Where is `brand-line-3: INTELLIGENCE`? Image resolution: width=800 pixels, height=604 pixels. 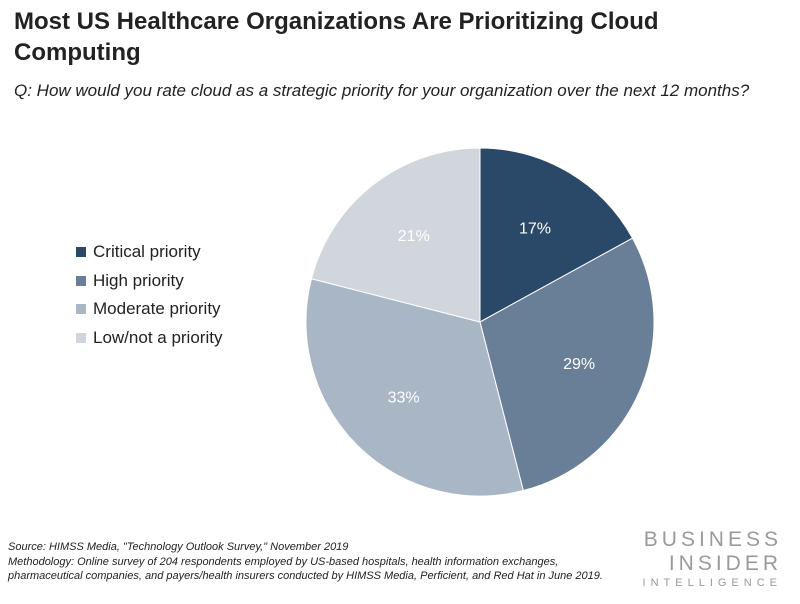 brand-line-3: INTELLIGENCE is located at coordinates (712, 583).